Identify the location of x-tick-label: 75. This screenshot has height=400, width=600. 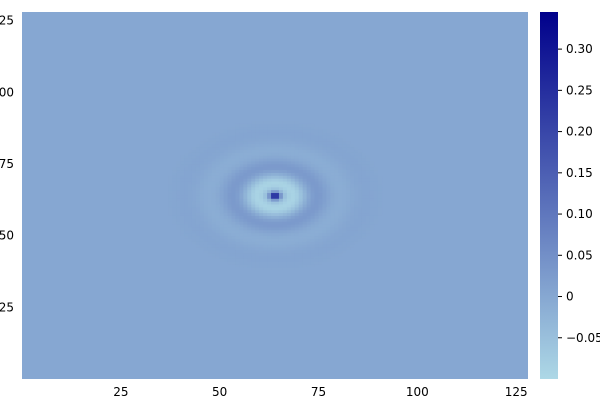
(318, 392).